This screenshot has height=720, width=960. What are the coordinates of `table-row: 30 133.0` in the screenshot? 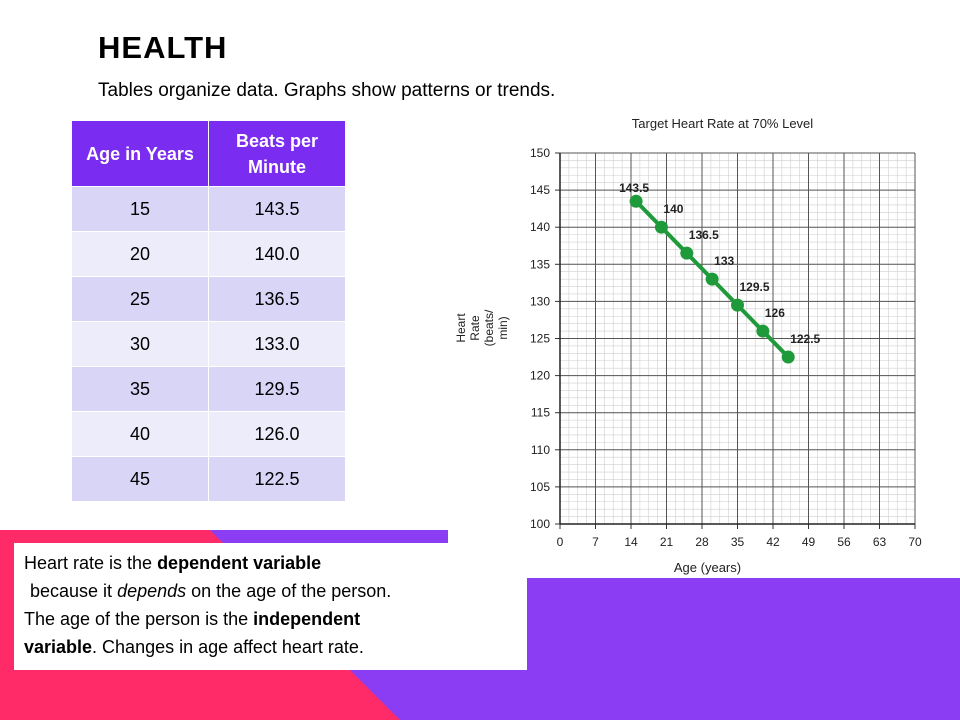 It's located at (208, 344).